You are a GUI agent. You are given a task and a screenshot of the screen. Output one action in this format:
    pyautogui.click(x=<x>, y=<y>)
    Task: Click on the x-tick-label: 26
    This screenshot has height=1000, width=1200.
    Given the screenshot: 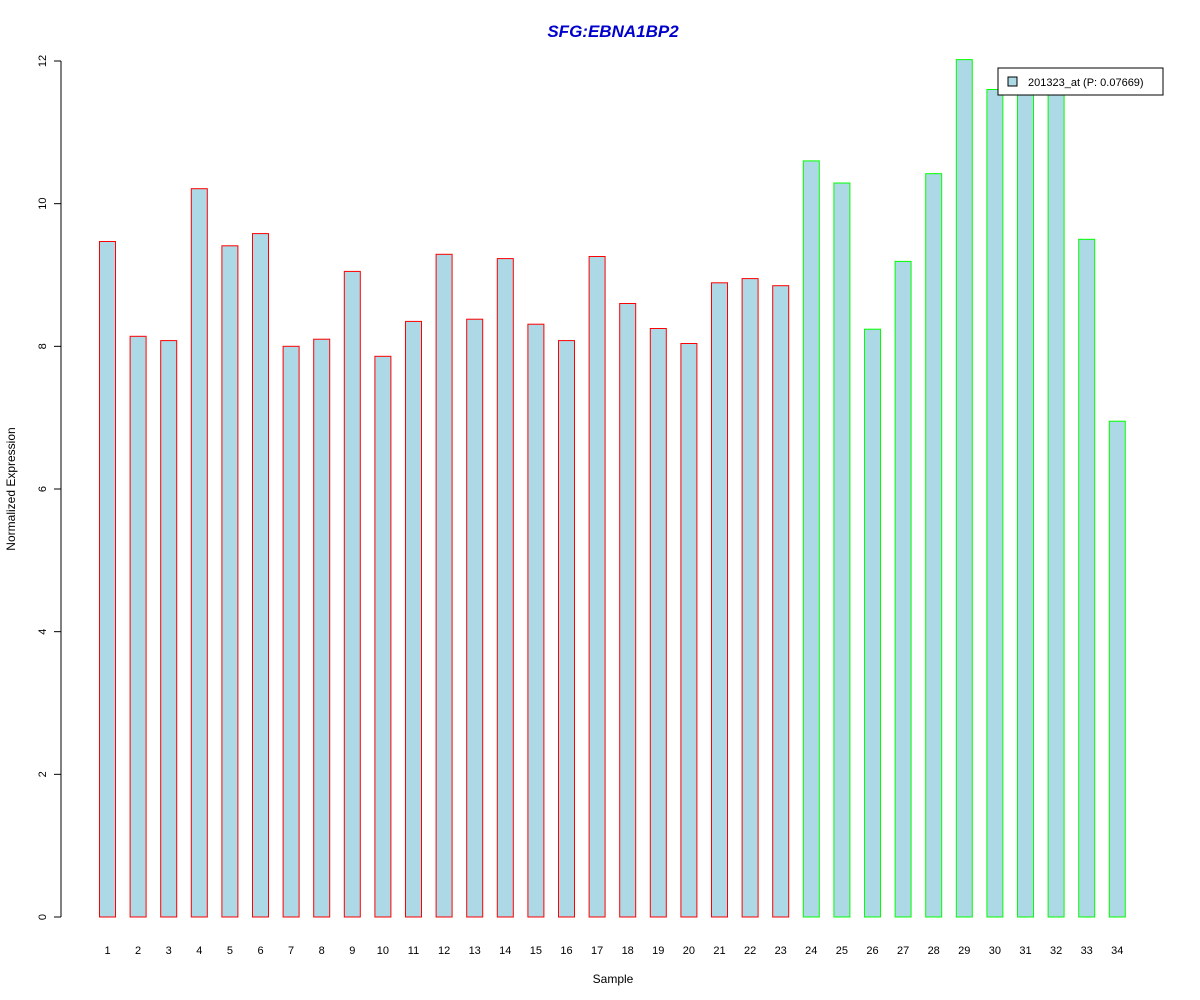 What is the action you would take?
    pyautogui.click(x=872, y=951)
    